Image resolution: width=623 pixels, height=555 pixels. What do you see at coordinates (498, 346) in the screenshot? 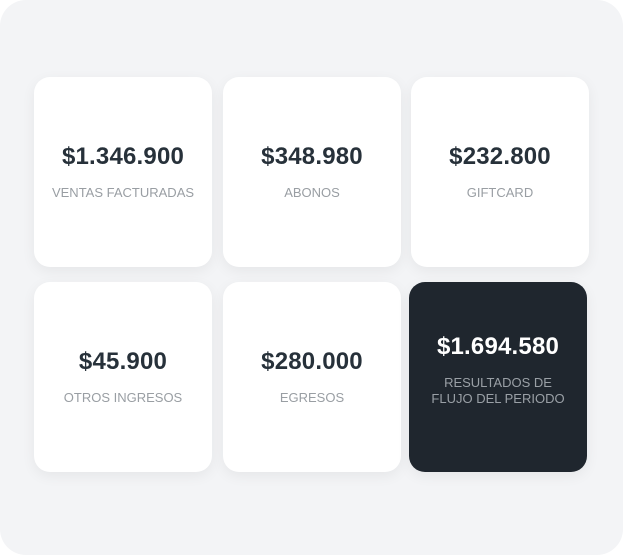
I see `card-value: $1.694.580` at bounding box center [498, 346].